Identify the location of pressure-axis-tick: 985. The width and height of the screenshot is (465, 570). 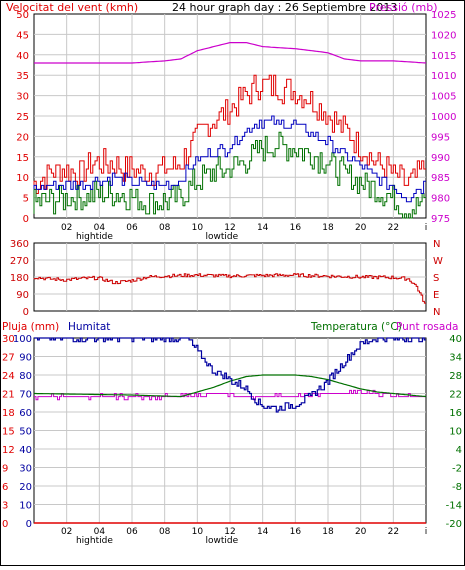
(440, 178).